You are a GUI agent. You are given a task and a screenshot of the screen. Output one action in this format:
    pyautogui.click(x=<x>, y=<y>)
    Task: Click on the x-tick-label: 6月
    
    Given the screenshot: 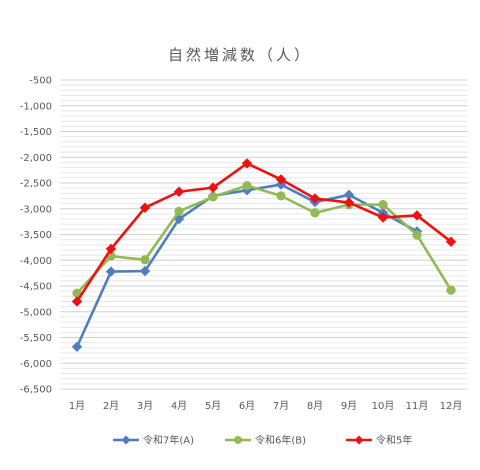 What is the action you would take?
    pyautogui.click(x=247, y=406)
    